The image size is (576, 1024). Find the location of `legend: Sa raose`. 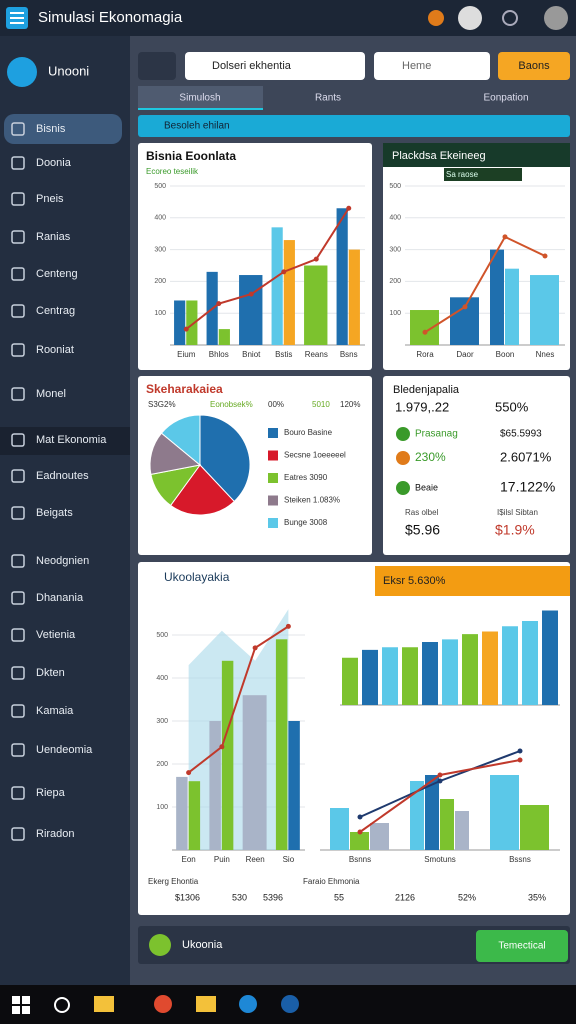

legend: Sa raose is located at coordinates (462, 174).